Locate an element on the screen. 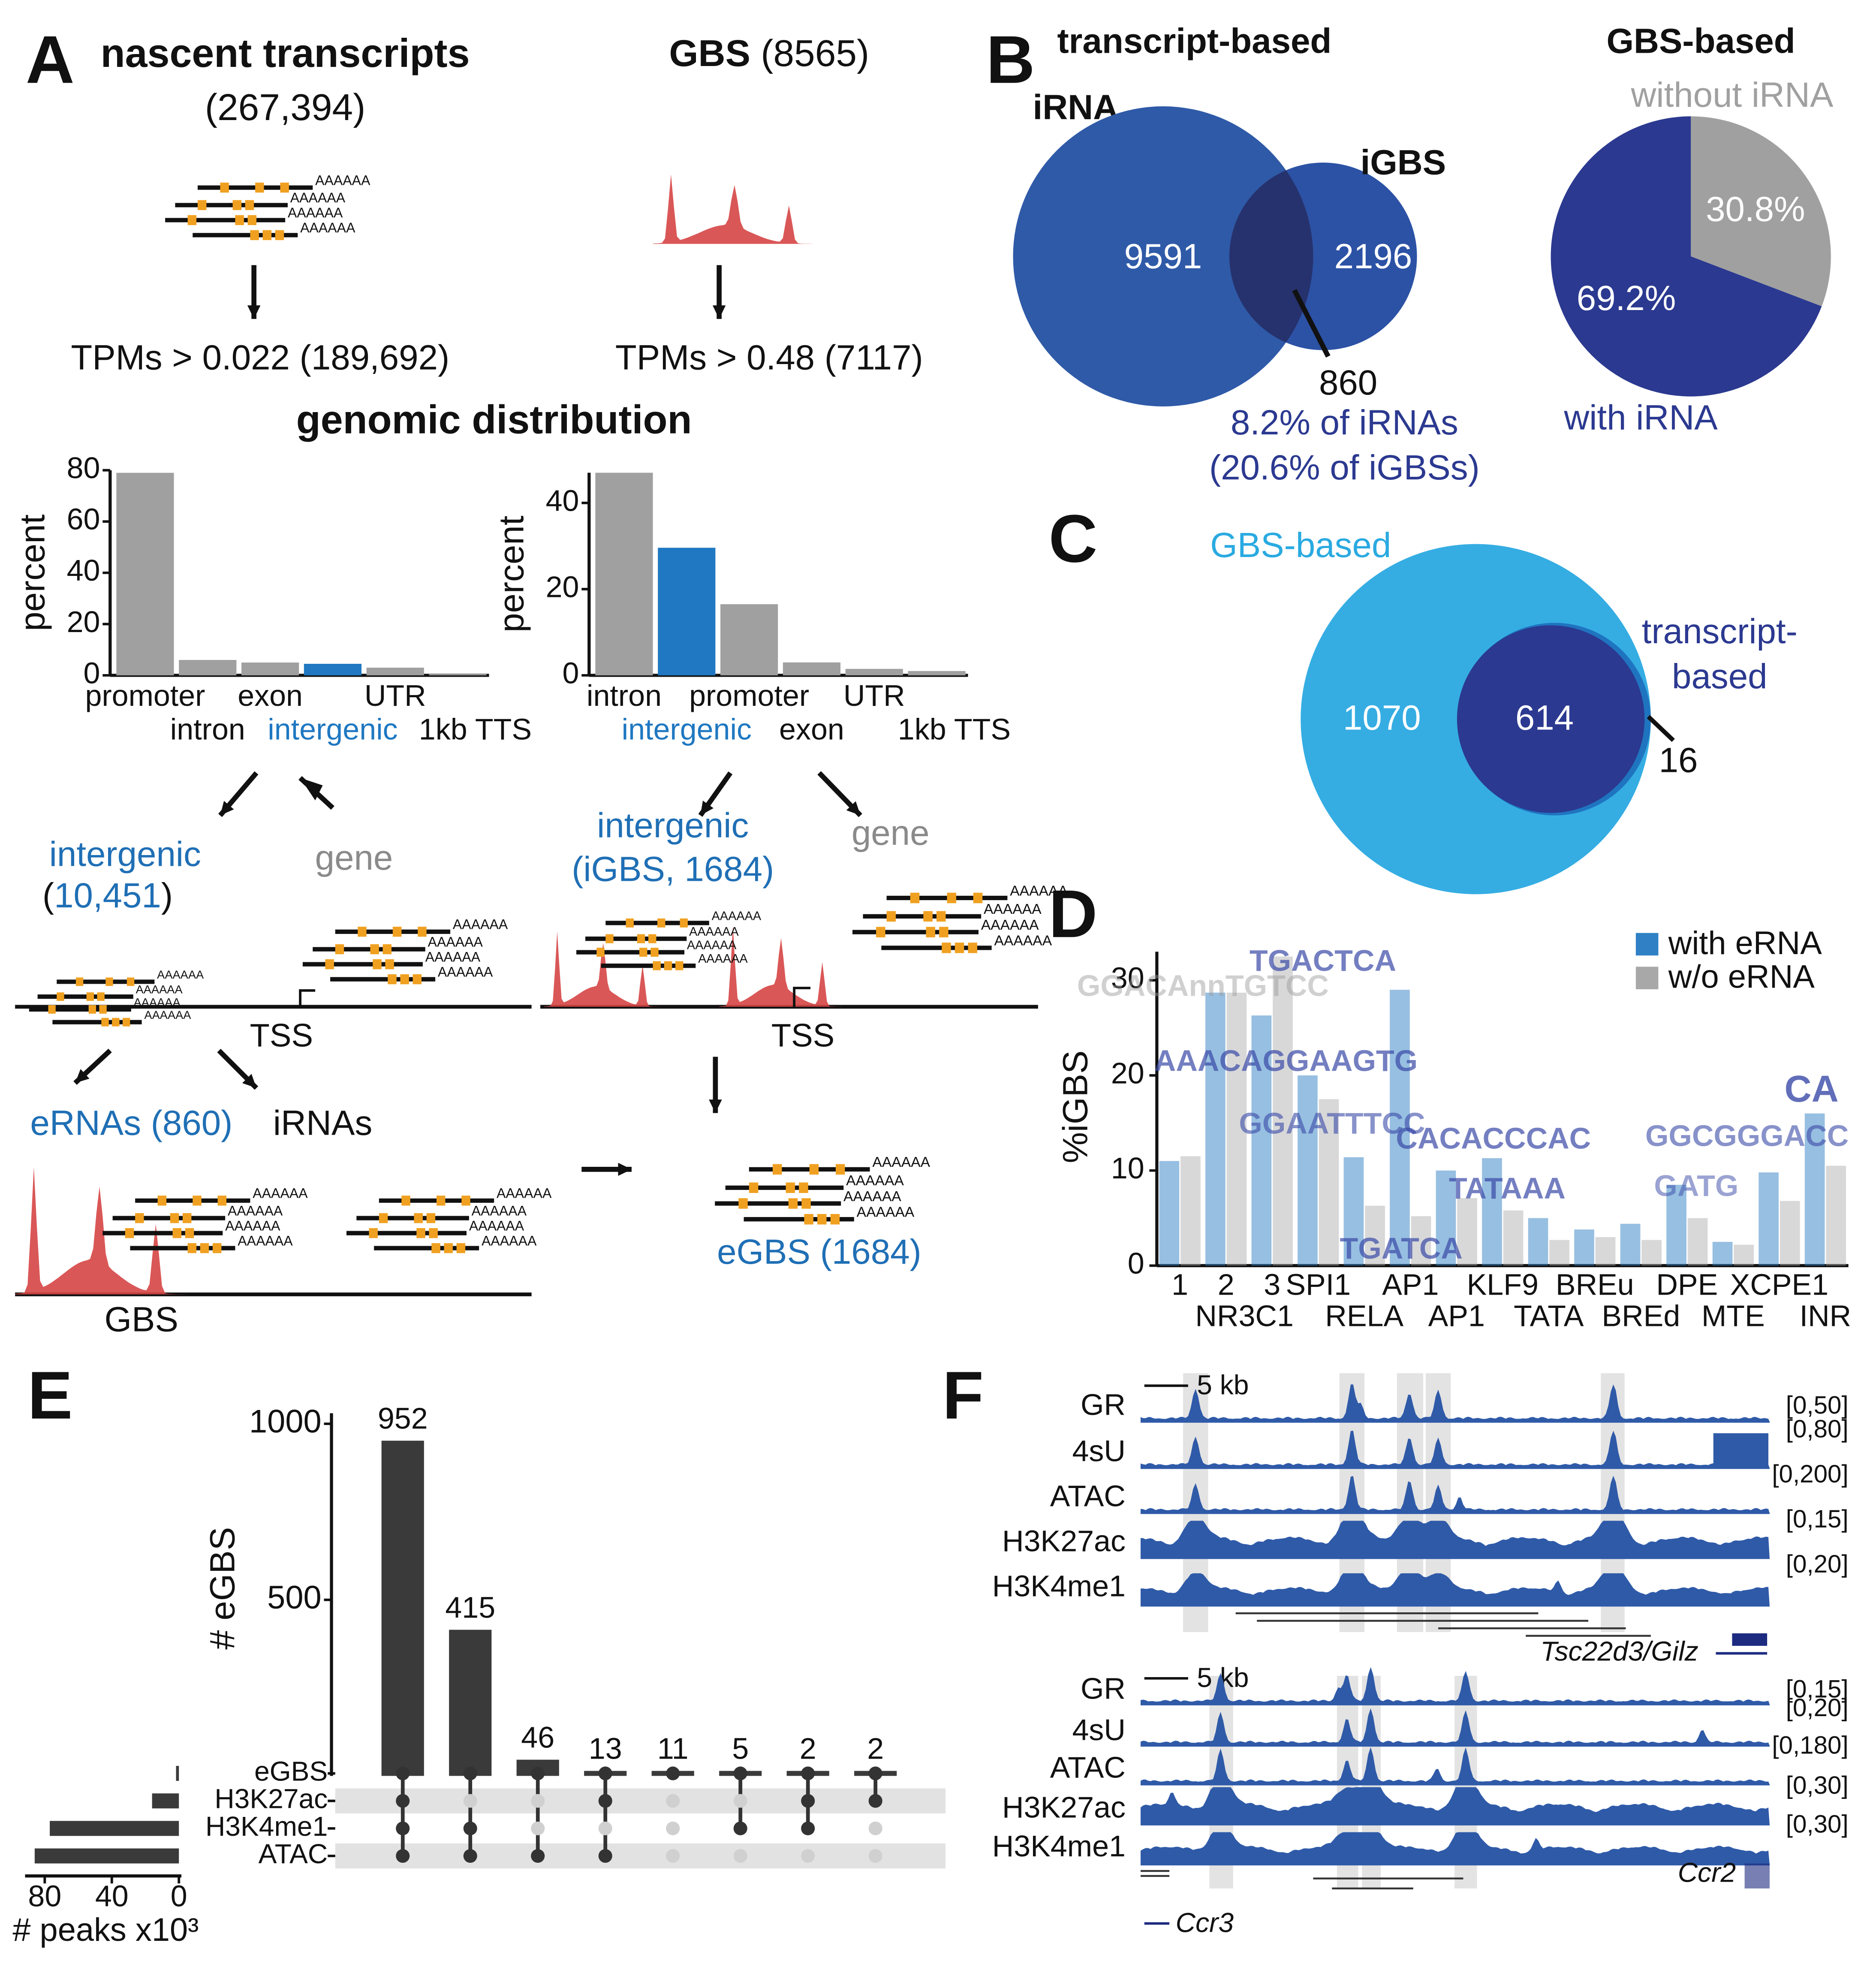 Image resolution: width=1876 pixels, height=1976 pixels. x-tick-label: INR is located at coordinates (1826, 1315).